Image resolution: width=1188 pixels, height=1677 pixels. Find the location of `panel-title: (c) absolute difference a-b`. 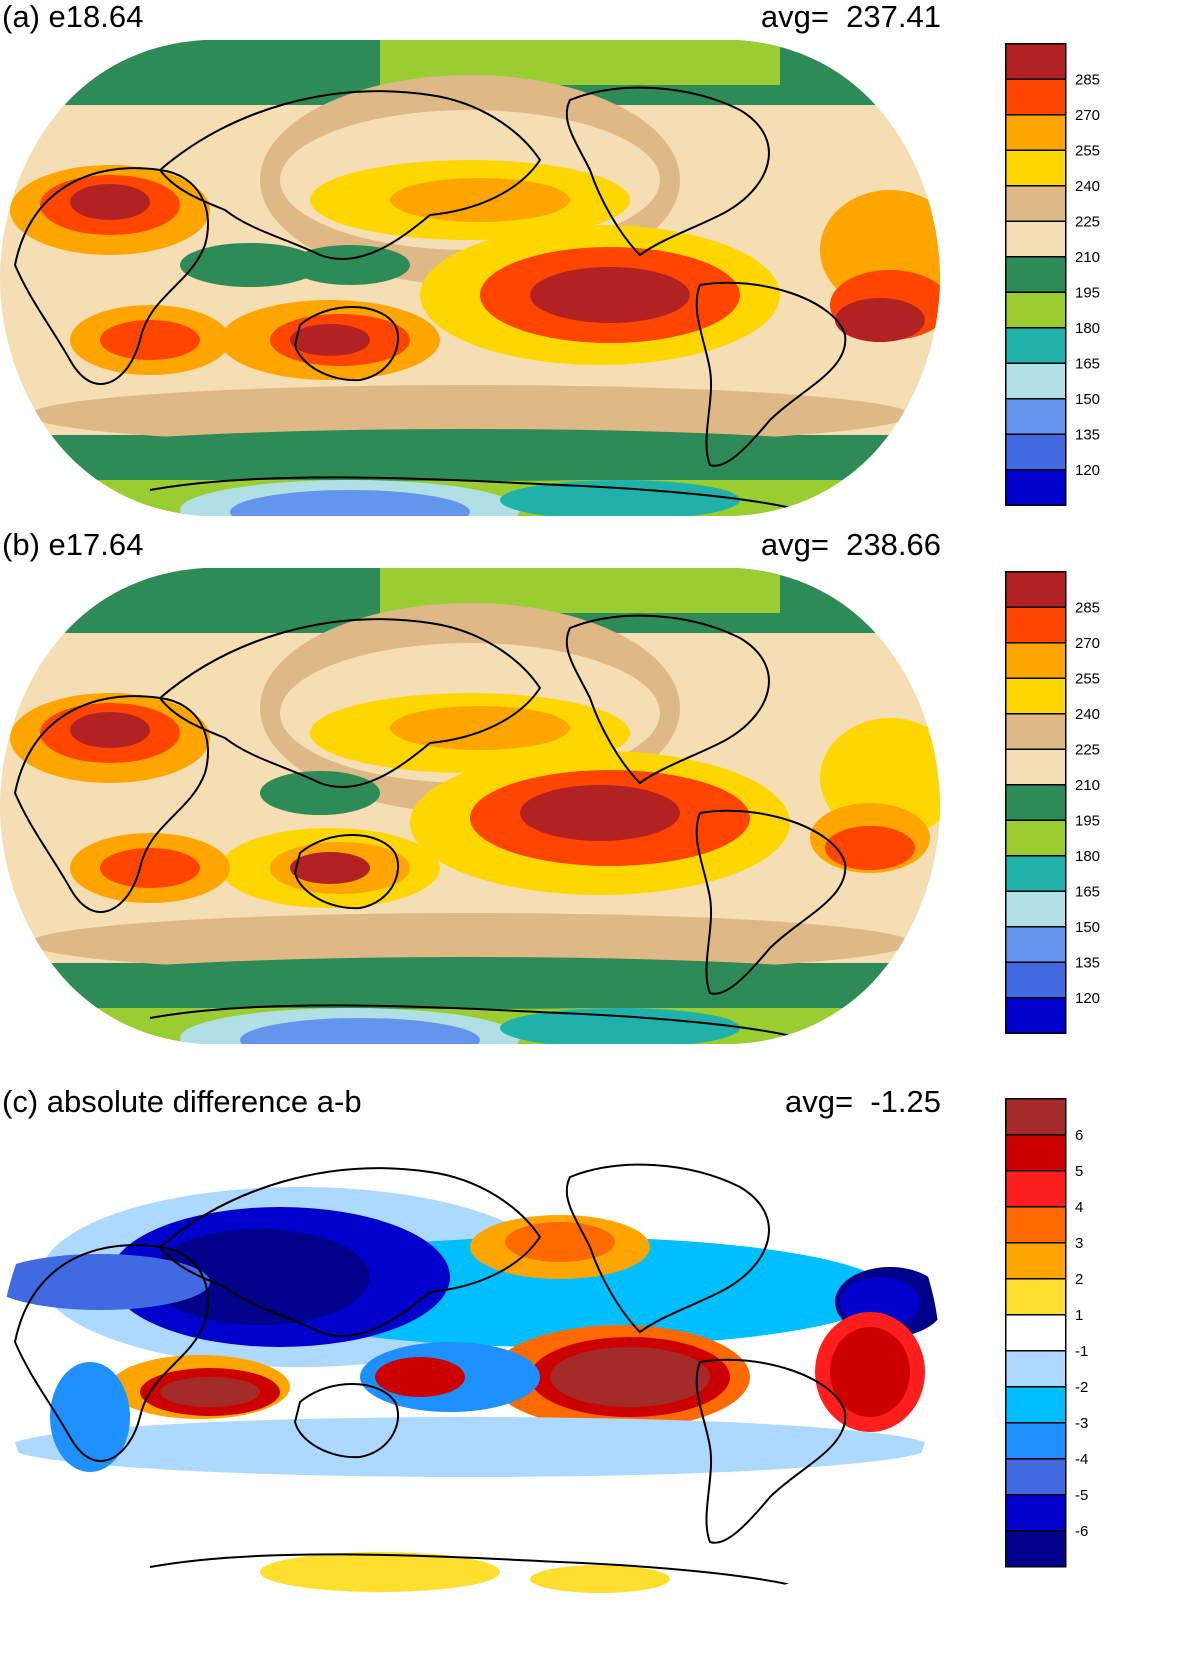

panel-title: (c) absolute difference a-b is located at coordinates (182, 1101).